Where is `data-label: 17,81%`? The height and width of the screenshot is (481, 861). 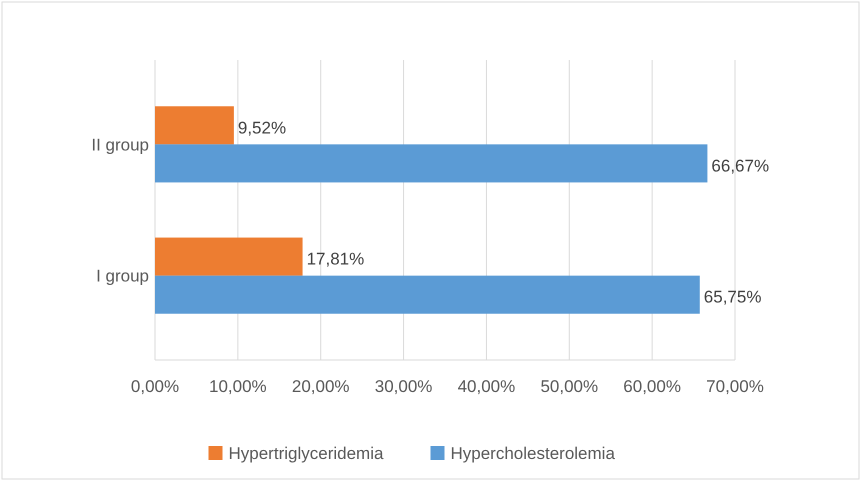
data-label: 17,81% is located at coordinates (335, 259).